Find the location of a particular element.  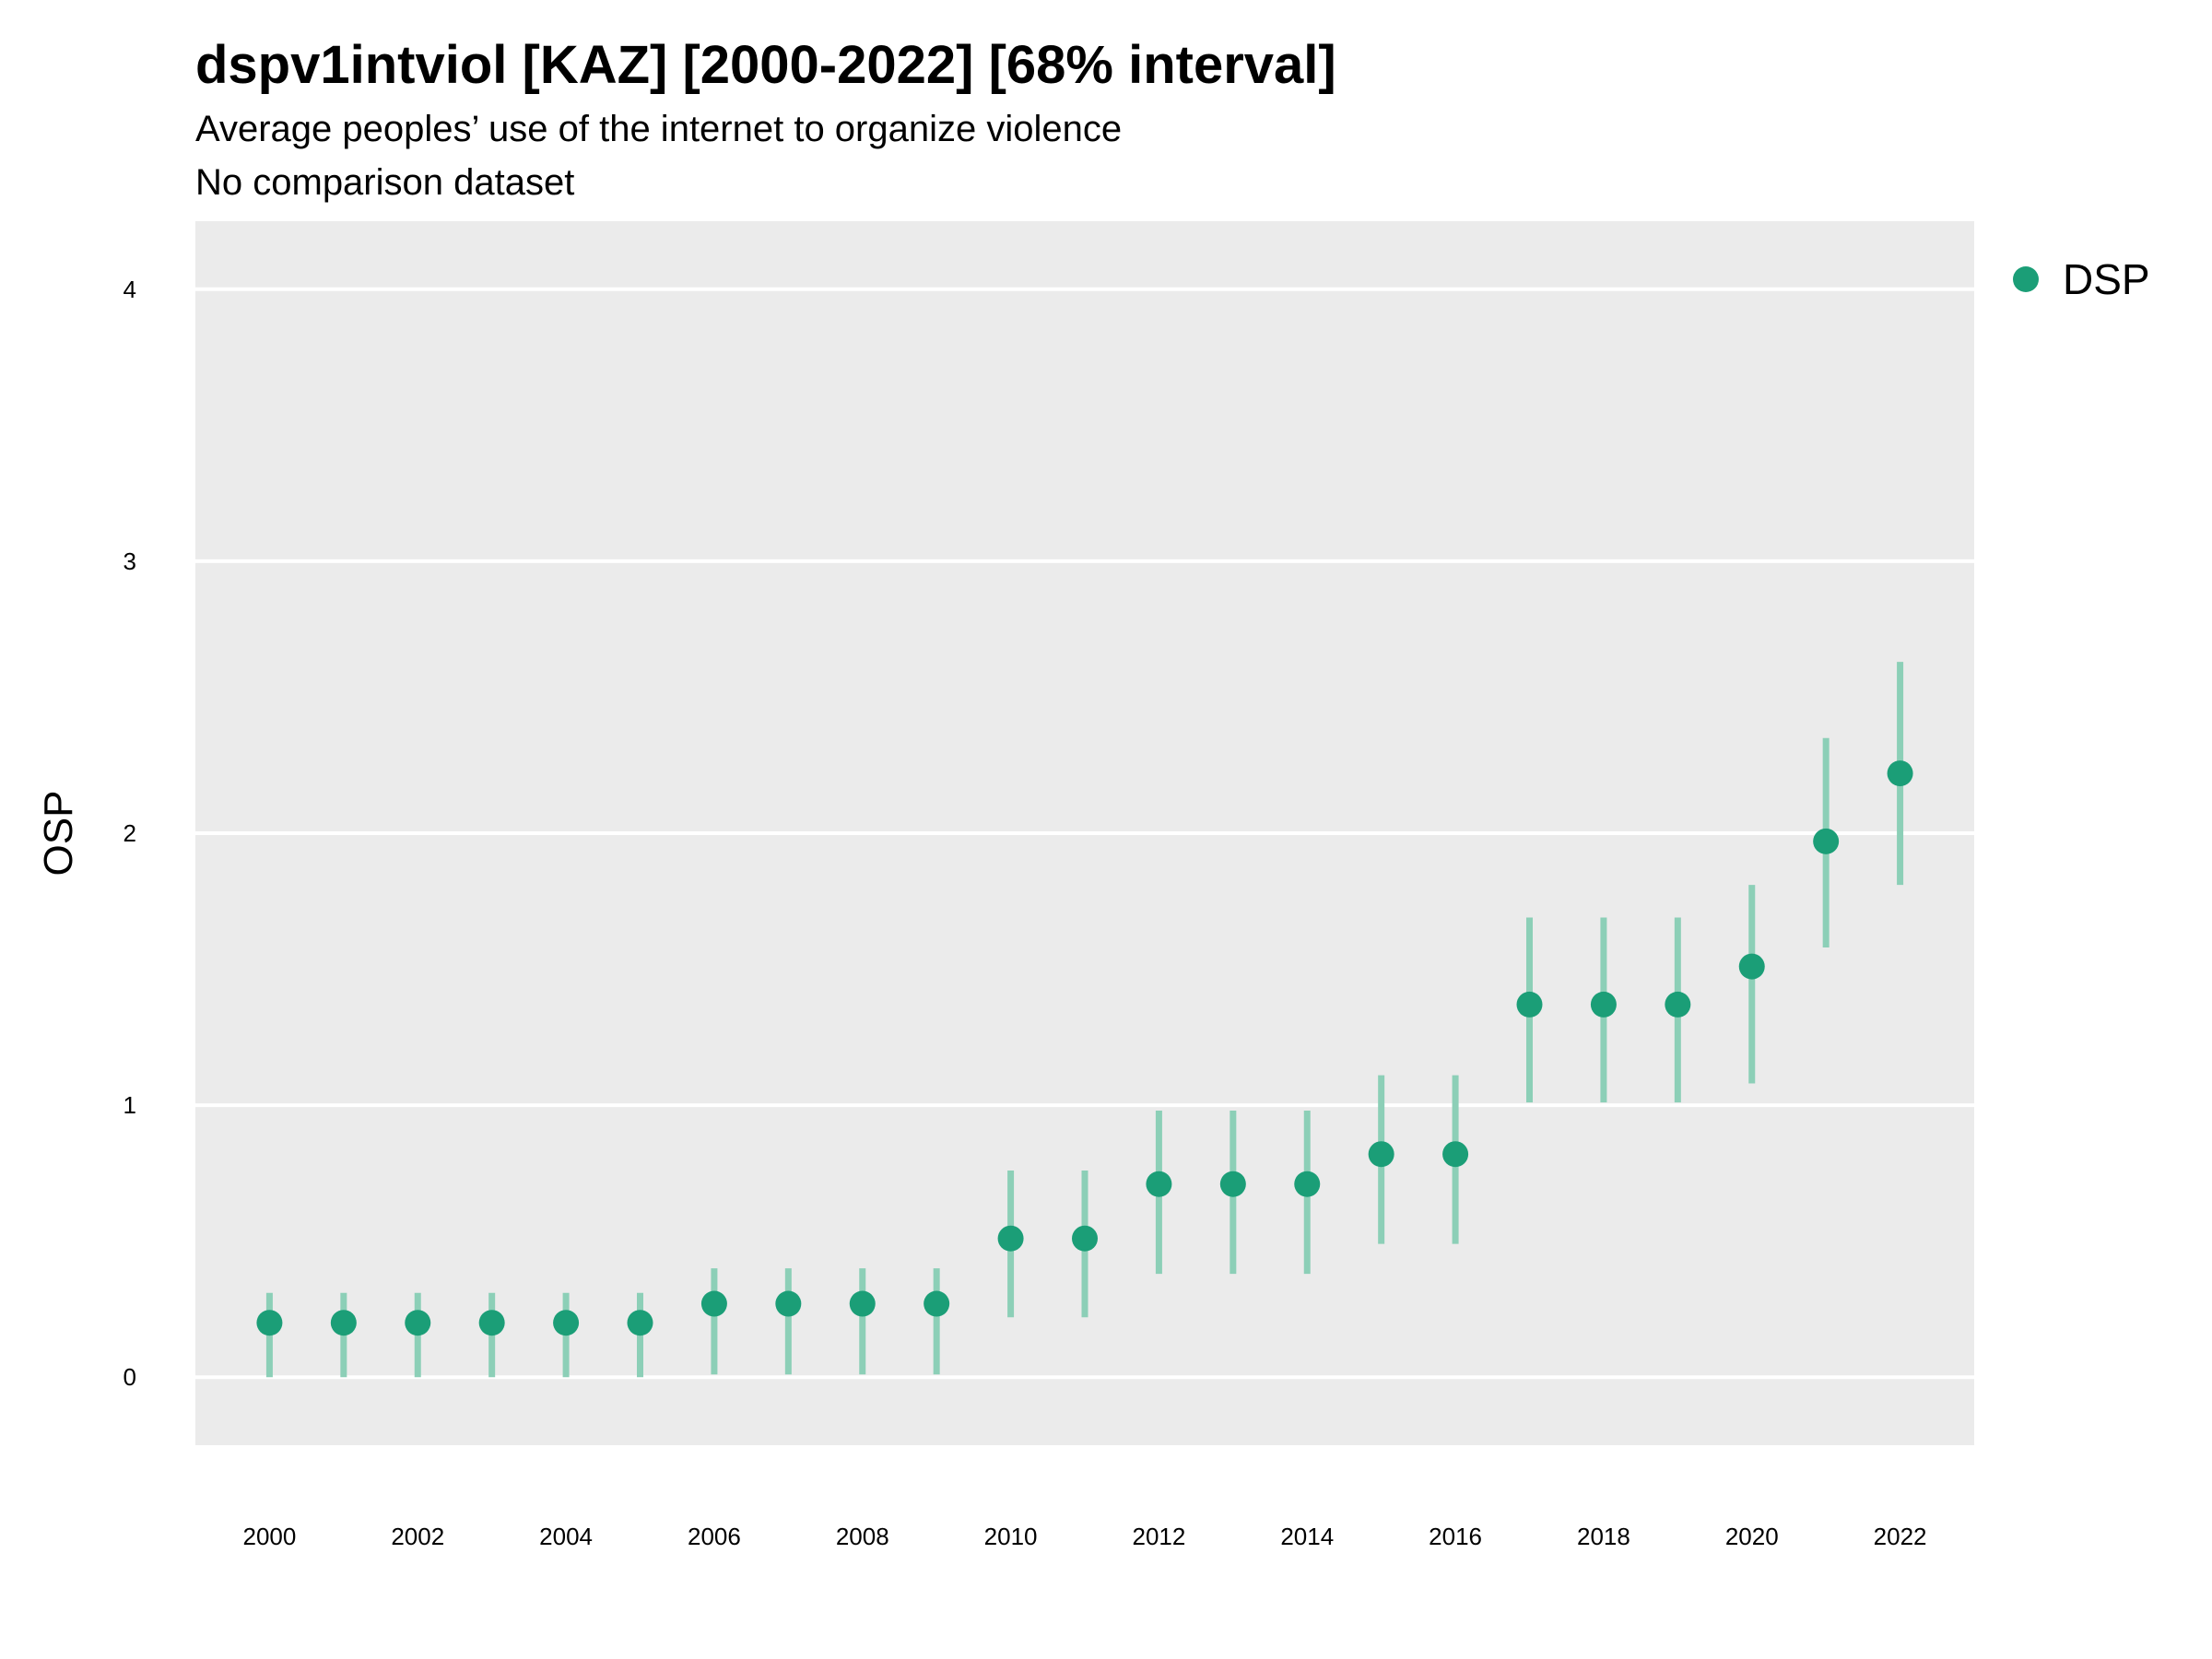

x-tick-label: 2016 is located at coordinates (1455, 1536).